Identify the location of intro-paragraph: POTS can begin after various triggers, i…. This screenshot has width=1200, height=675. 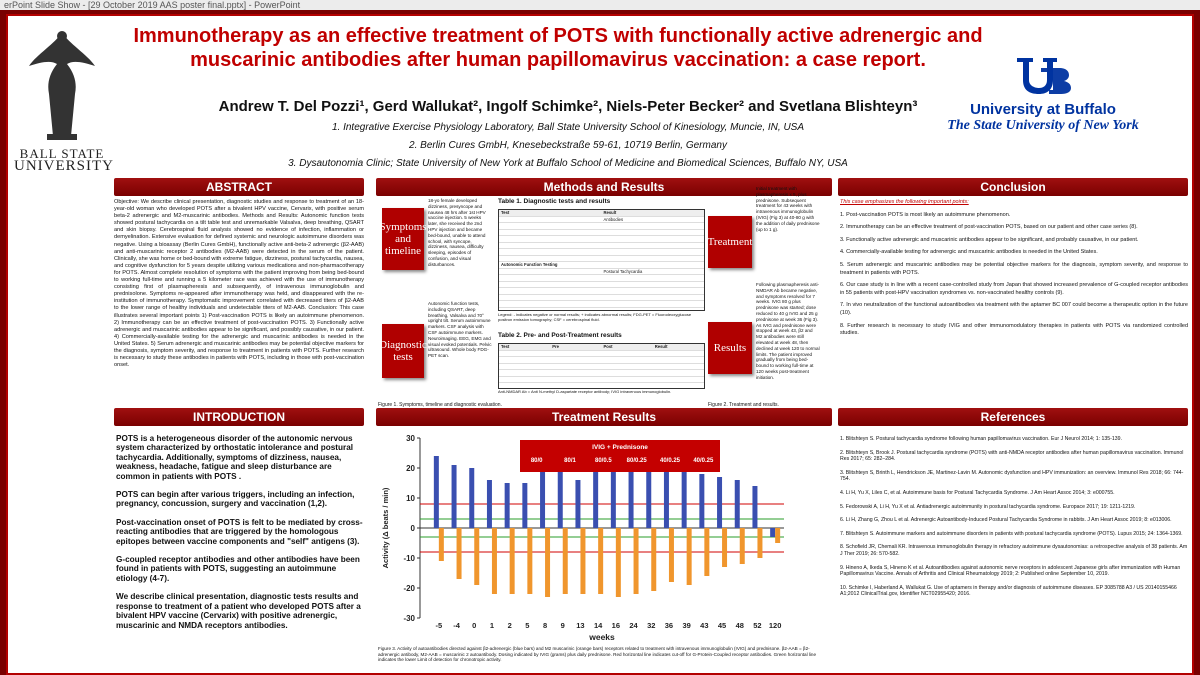
(235, 499).